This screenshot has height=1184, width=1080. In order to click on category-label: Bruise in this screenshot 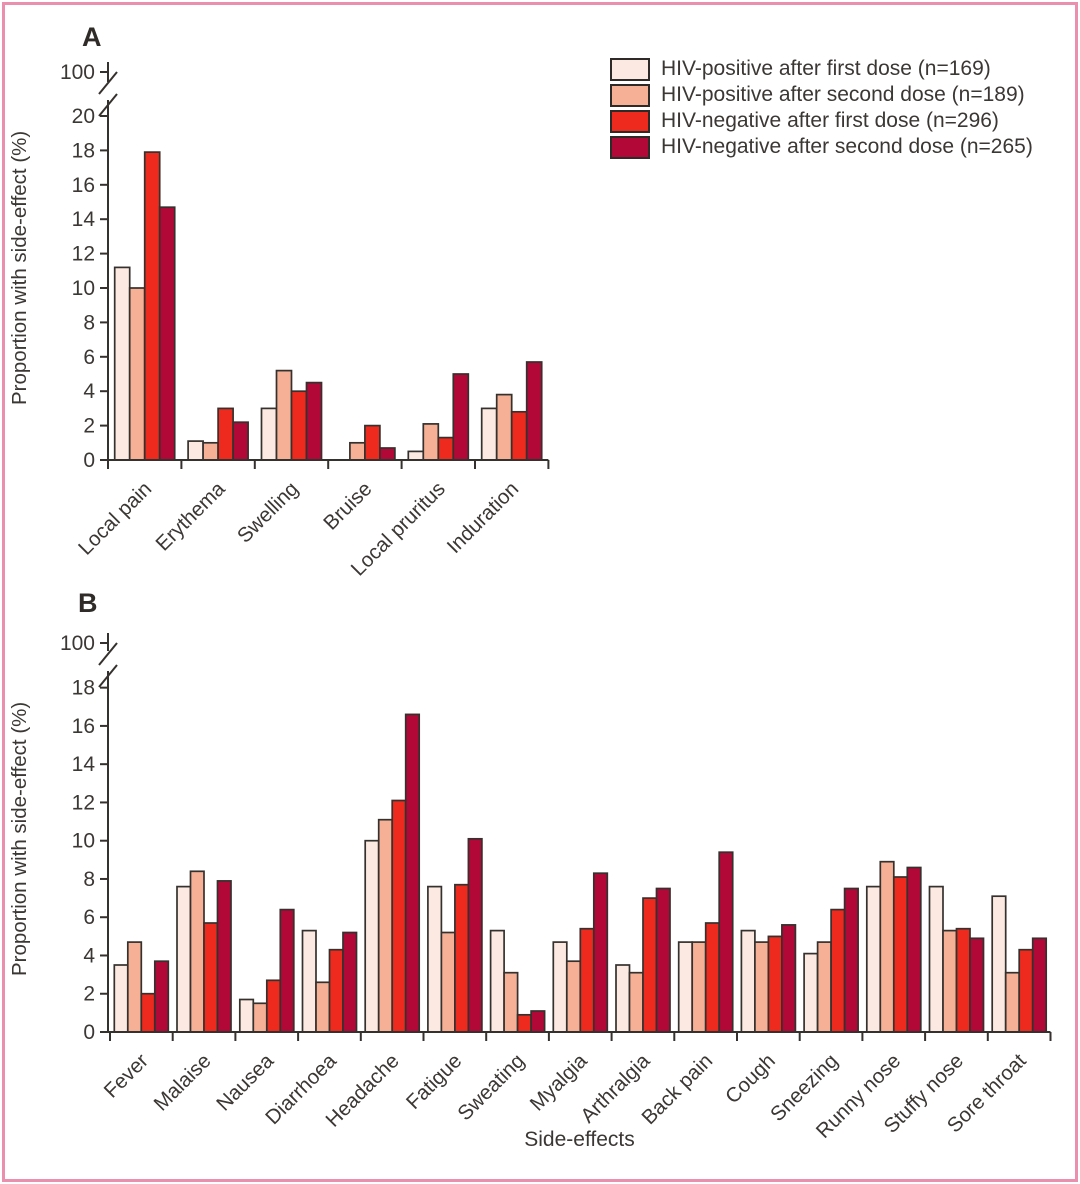, I will do `click(347, 505)`.